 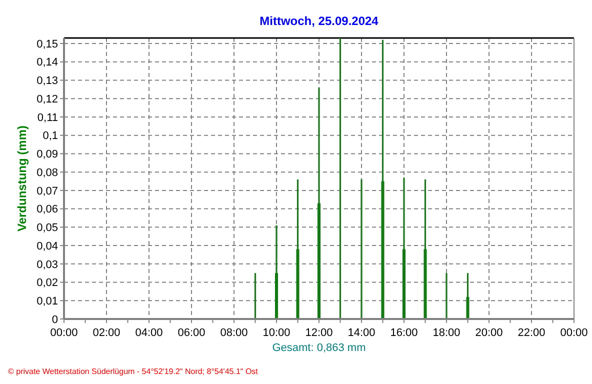 I want to click on y-tick-label: 0,15, so click(x=47, y=44).